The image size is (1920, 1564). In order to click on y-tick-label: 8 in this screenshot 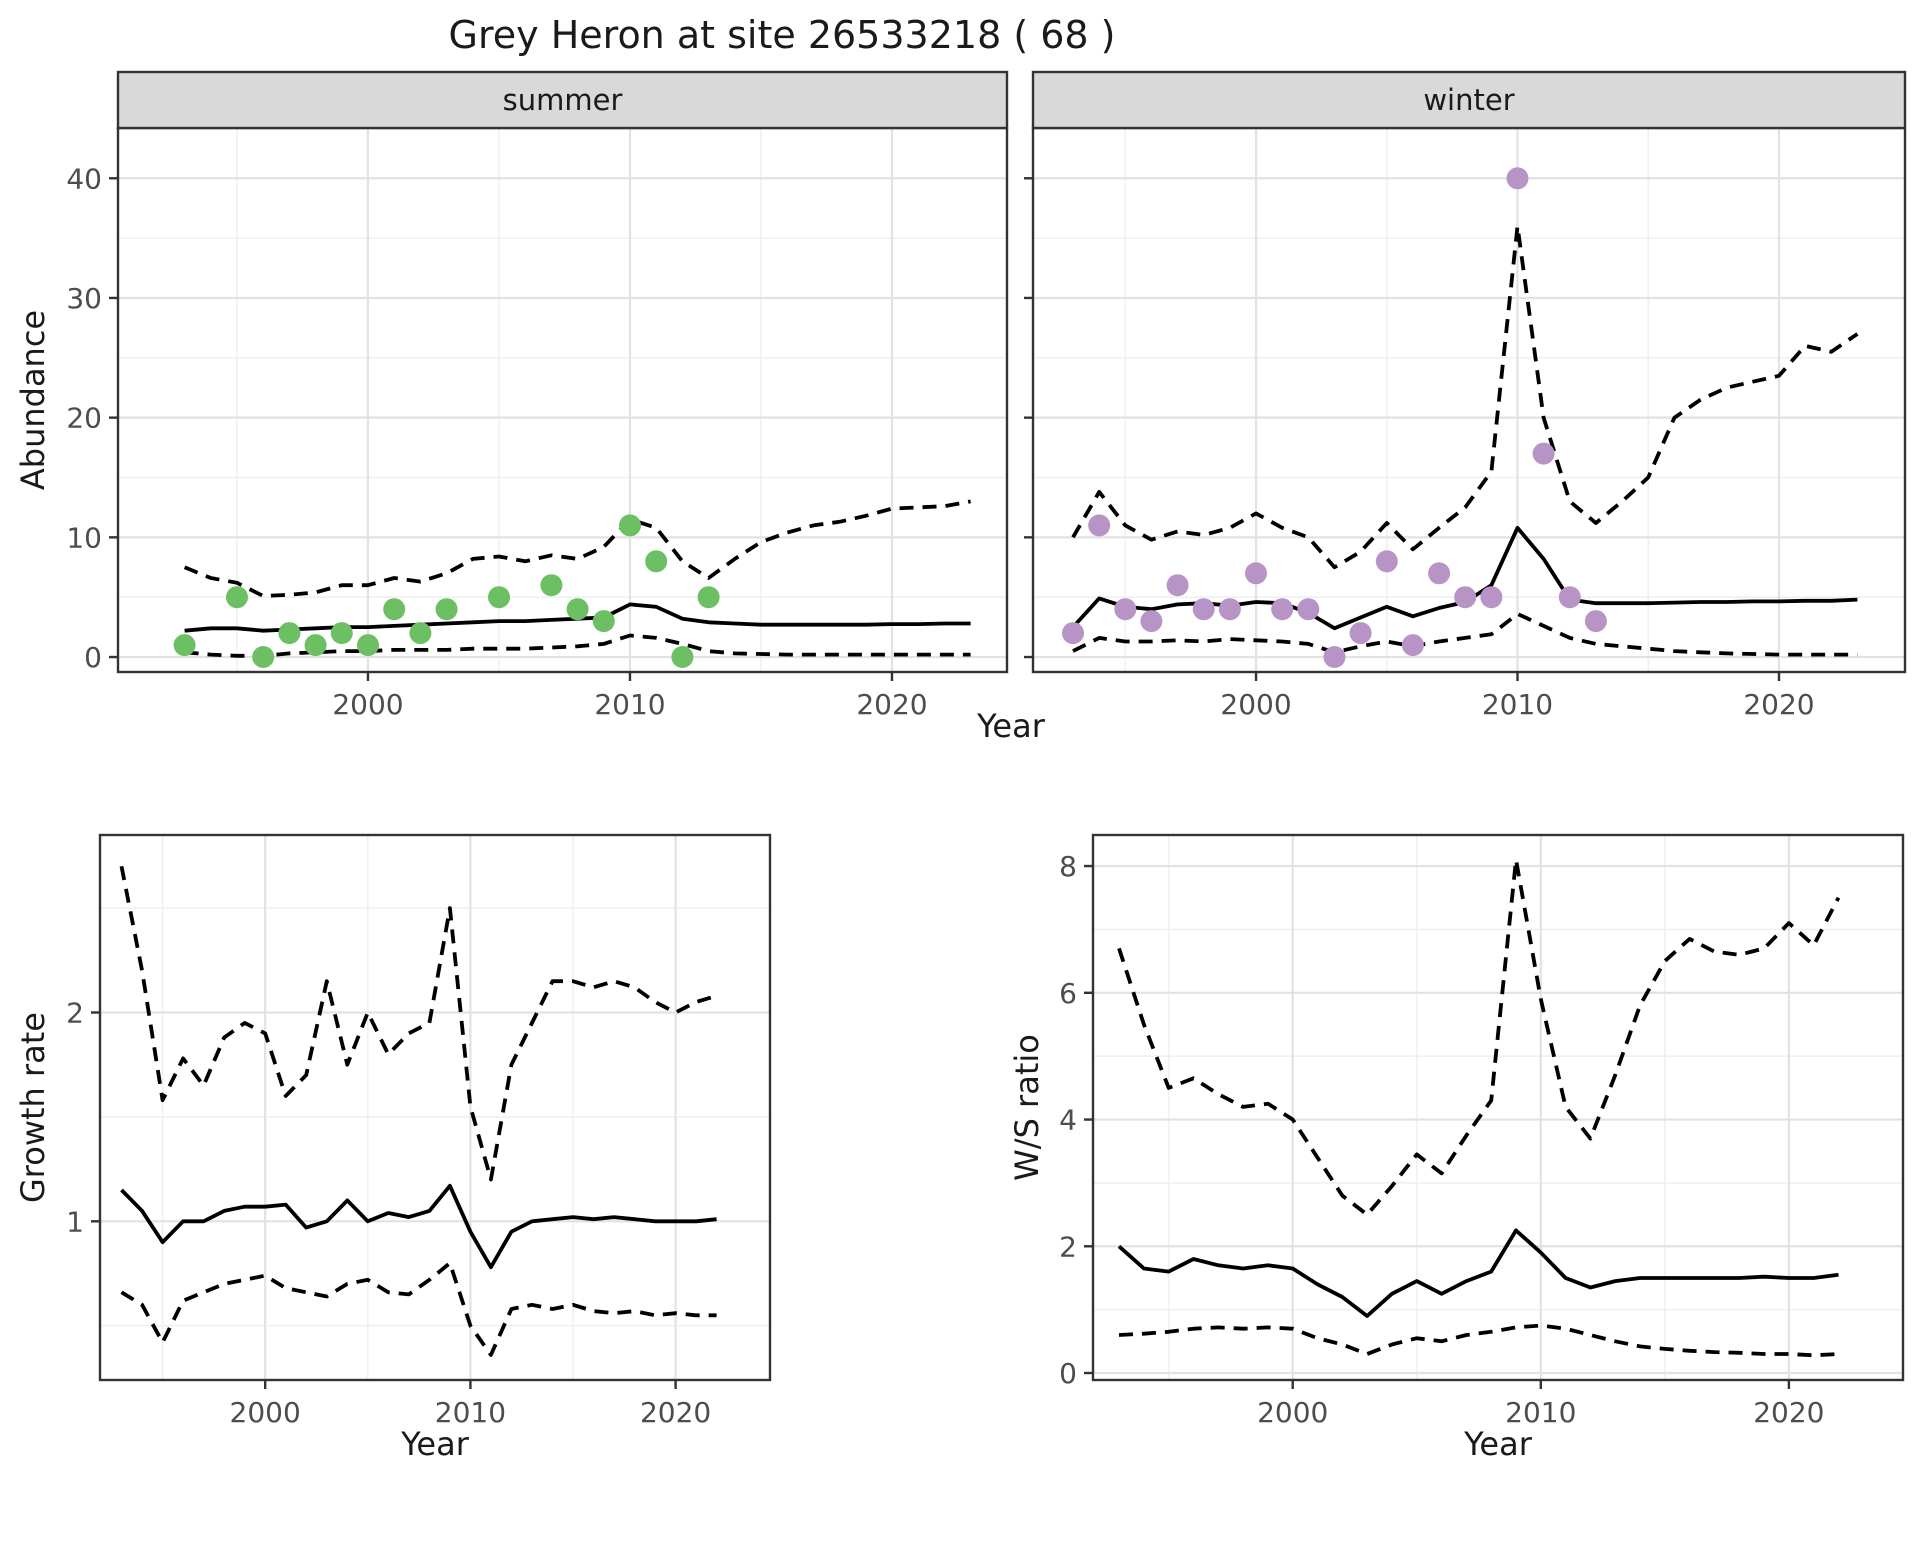, I will do `click(1068, 866)`.